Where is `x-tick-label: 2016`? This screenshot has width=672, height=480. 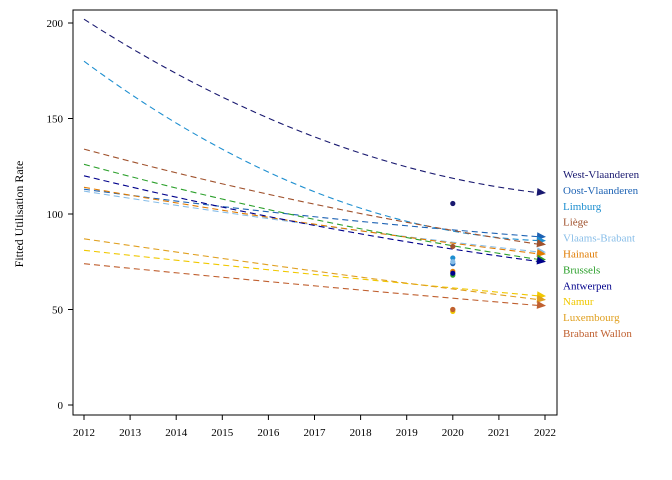
x-tick-label: 2016 is located at coordinates (268, 433).